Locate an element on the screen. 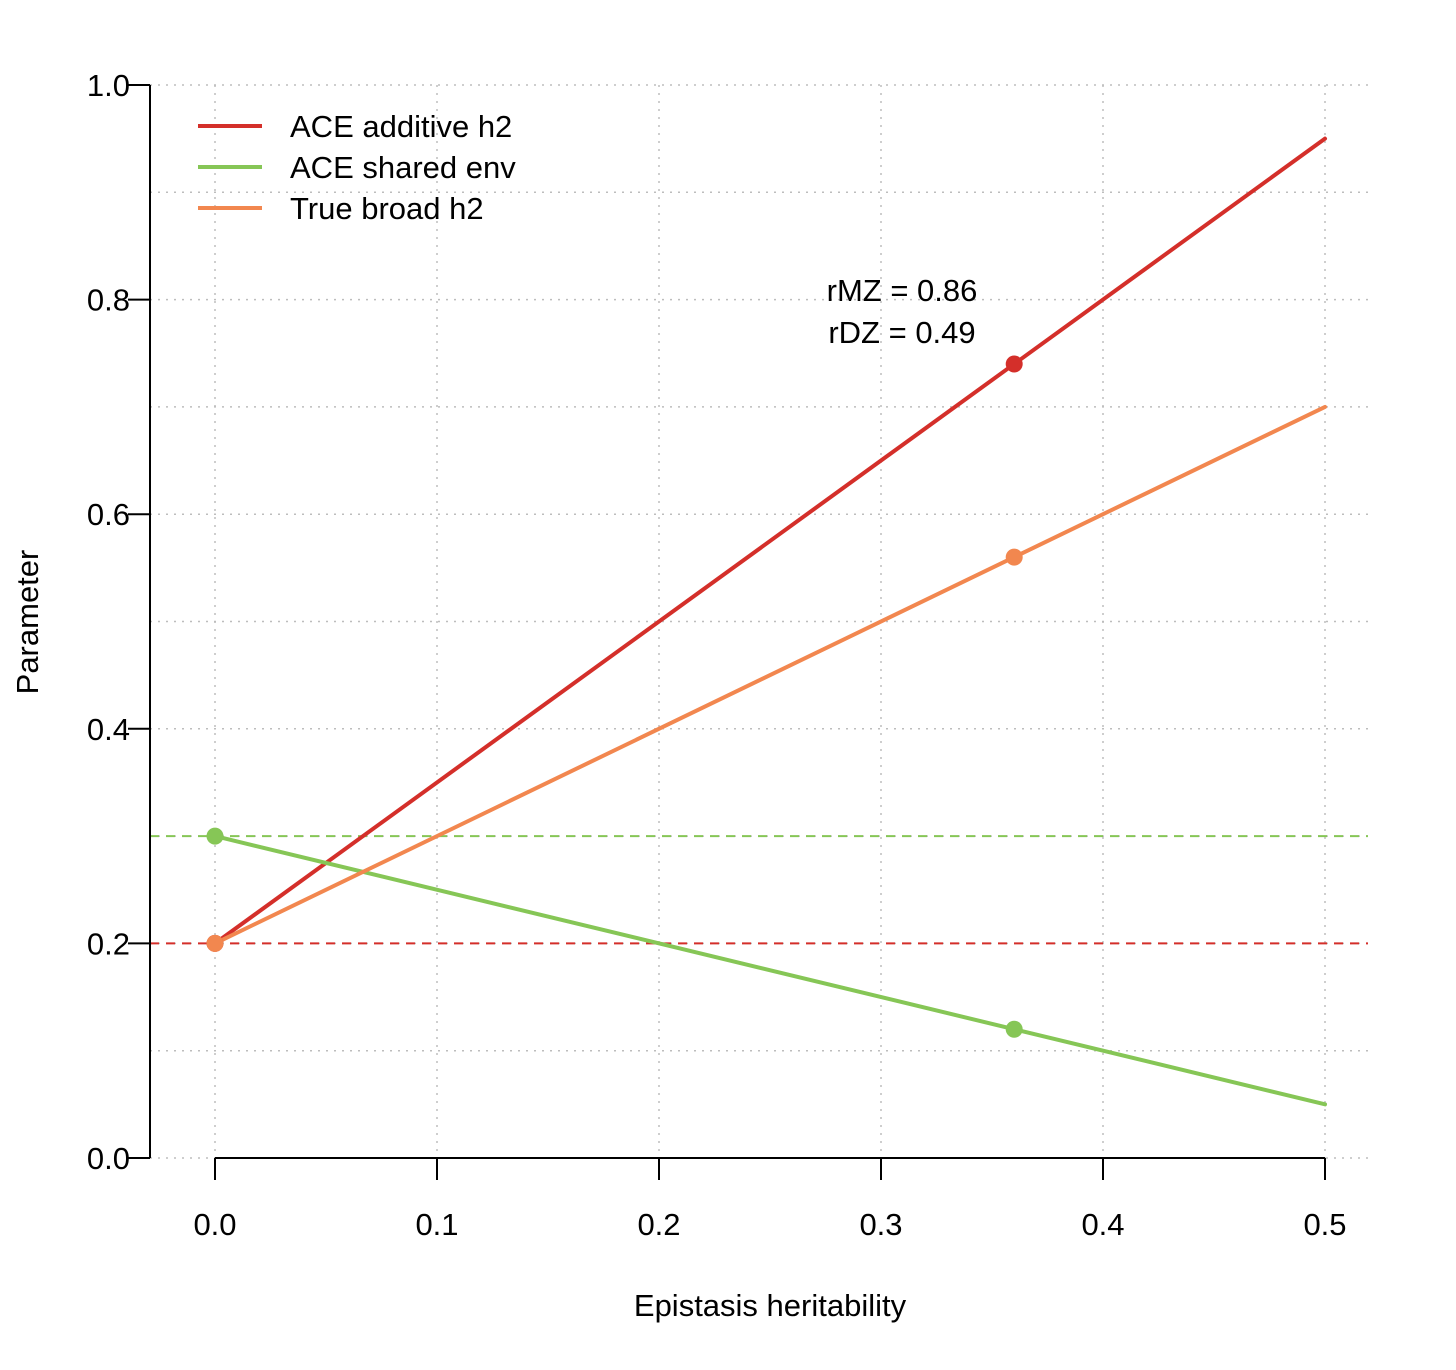 The width and height of the screenshot is (1456, 1370). annotation-rmz: rMZ = 0.86 is located at coordinates (902, 290).